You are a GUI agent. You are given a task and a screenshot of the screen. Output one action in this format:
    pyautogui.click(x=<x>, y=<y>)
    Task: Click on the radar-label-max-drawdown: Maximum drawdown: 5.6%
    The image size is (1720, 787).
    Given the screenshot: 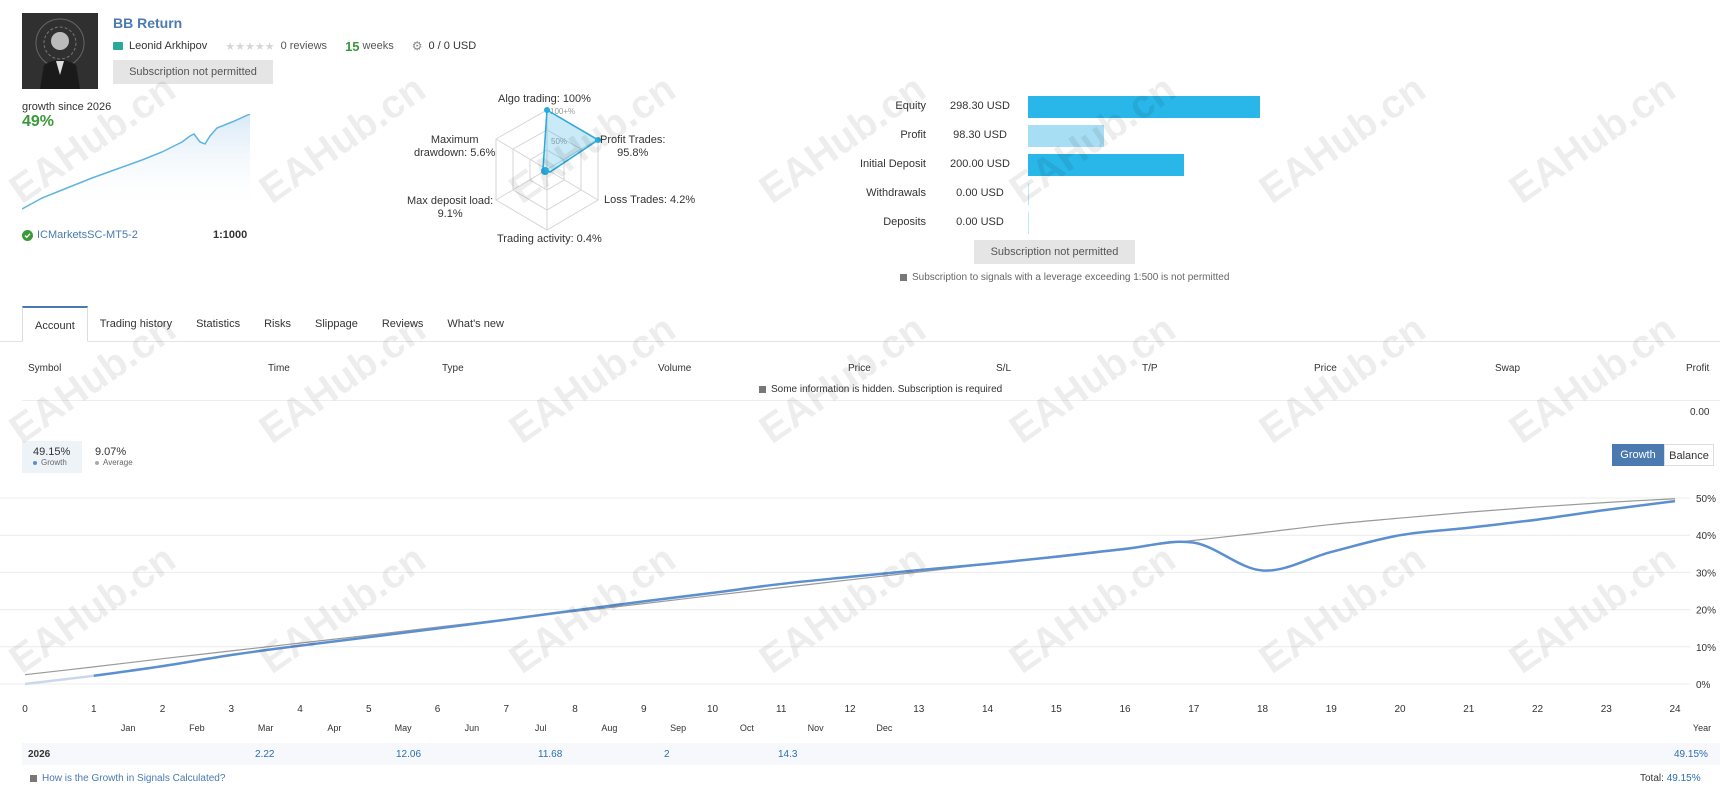 What is the action you would take?
    pyautogui.click(x=455, y=146)
    